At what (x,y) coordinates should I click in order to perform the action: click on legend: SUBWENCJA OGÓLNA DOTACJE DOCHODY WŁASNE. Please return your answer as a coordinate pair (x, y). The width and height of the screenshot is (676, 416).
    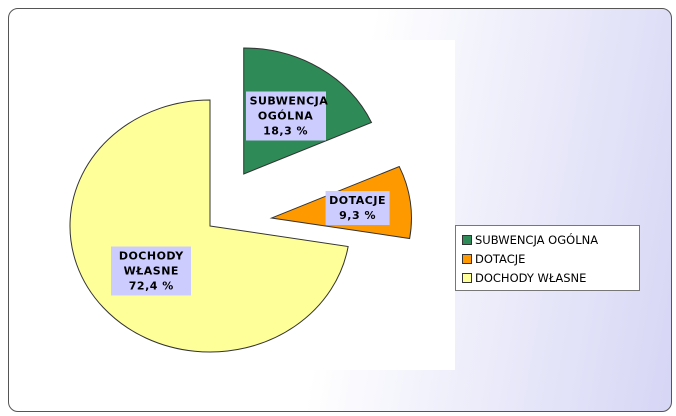
    Looking at the image, I should click on (547, 258).